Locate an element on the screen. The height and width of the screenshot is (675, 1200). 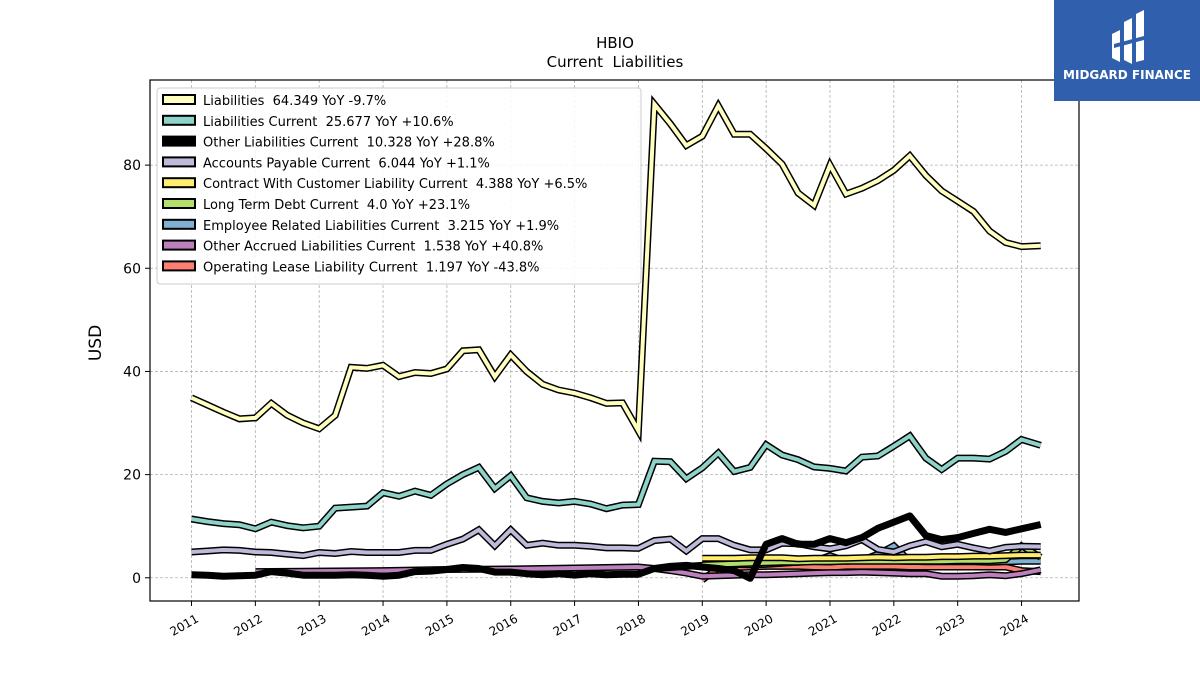
x-tick-label: 2022 is located at coordinates (886, 624).